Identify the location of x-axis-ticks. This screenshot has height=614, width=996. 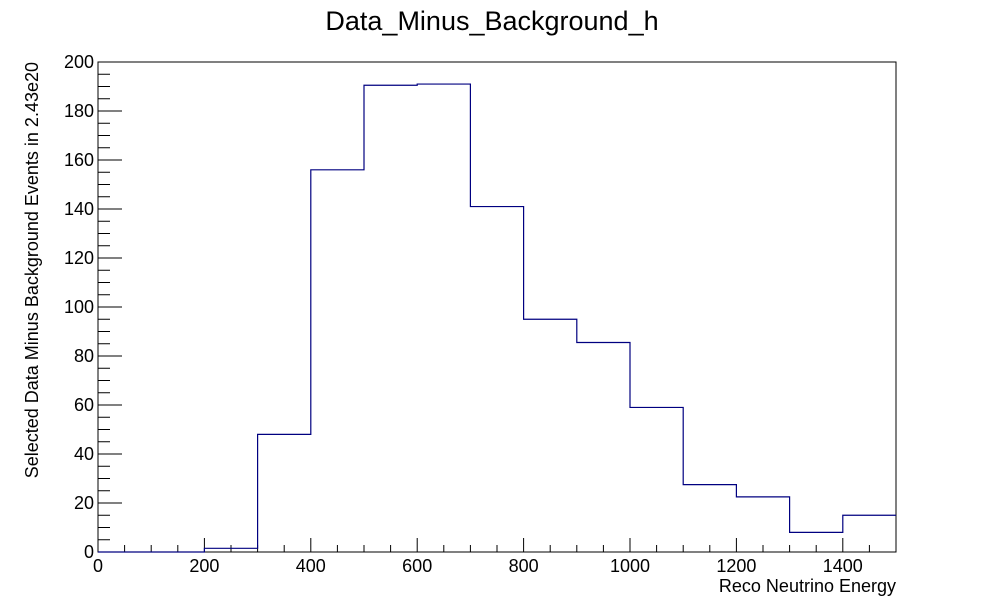
(497, 545).